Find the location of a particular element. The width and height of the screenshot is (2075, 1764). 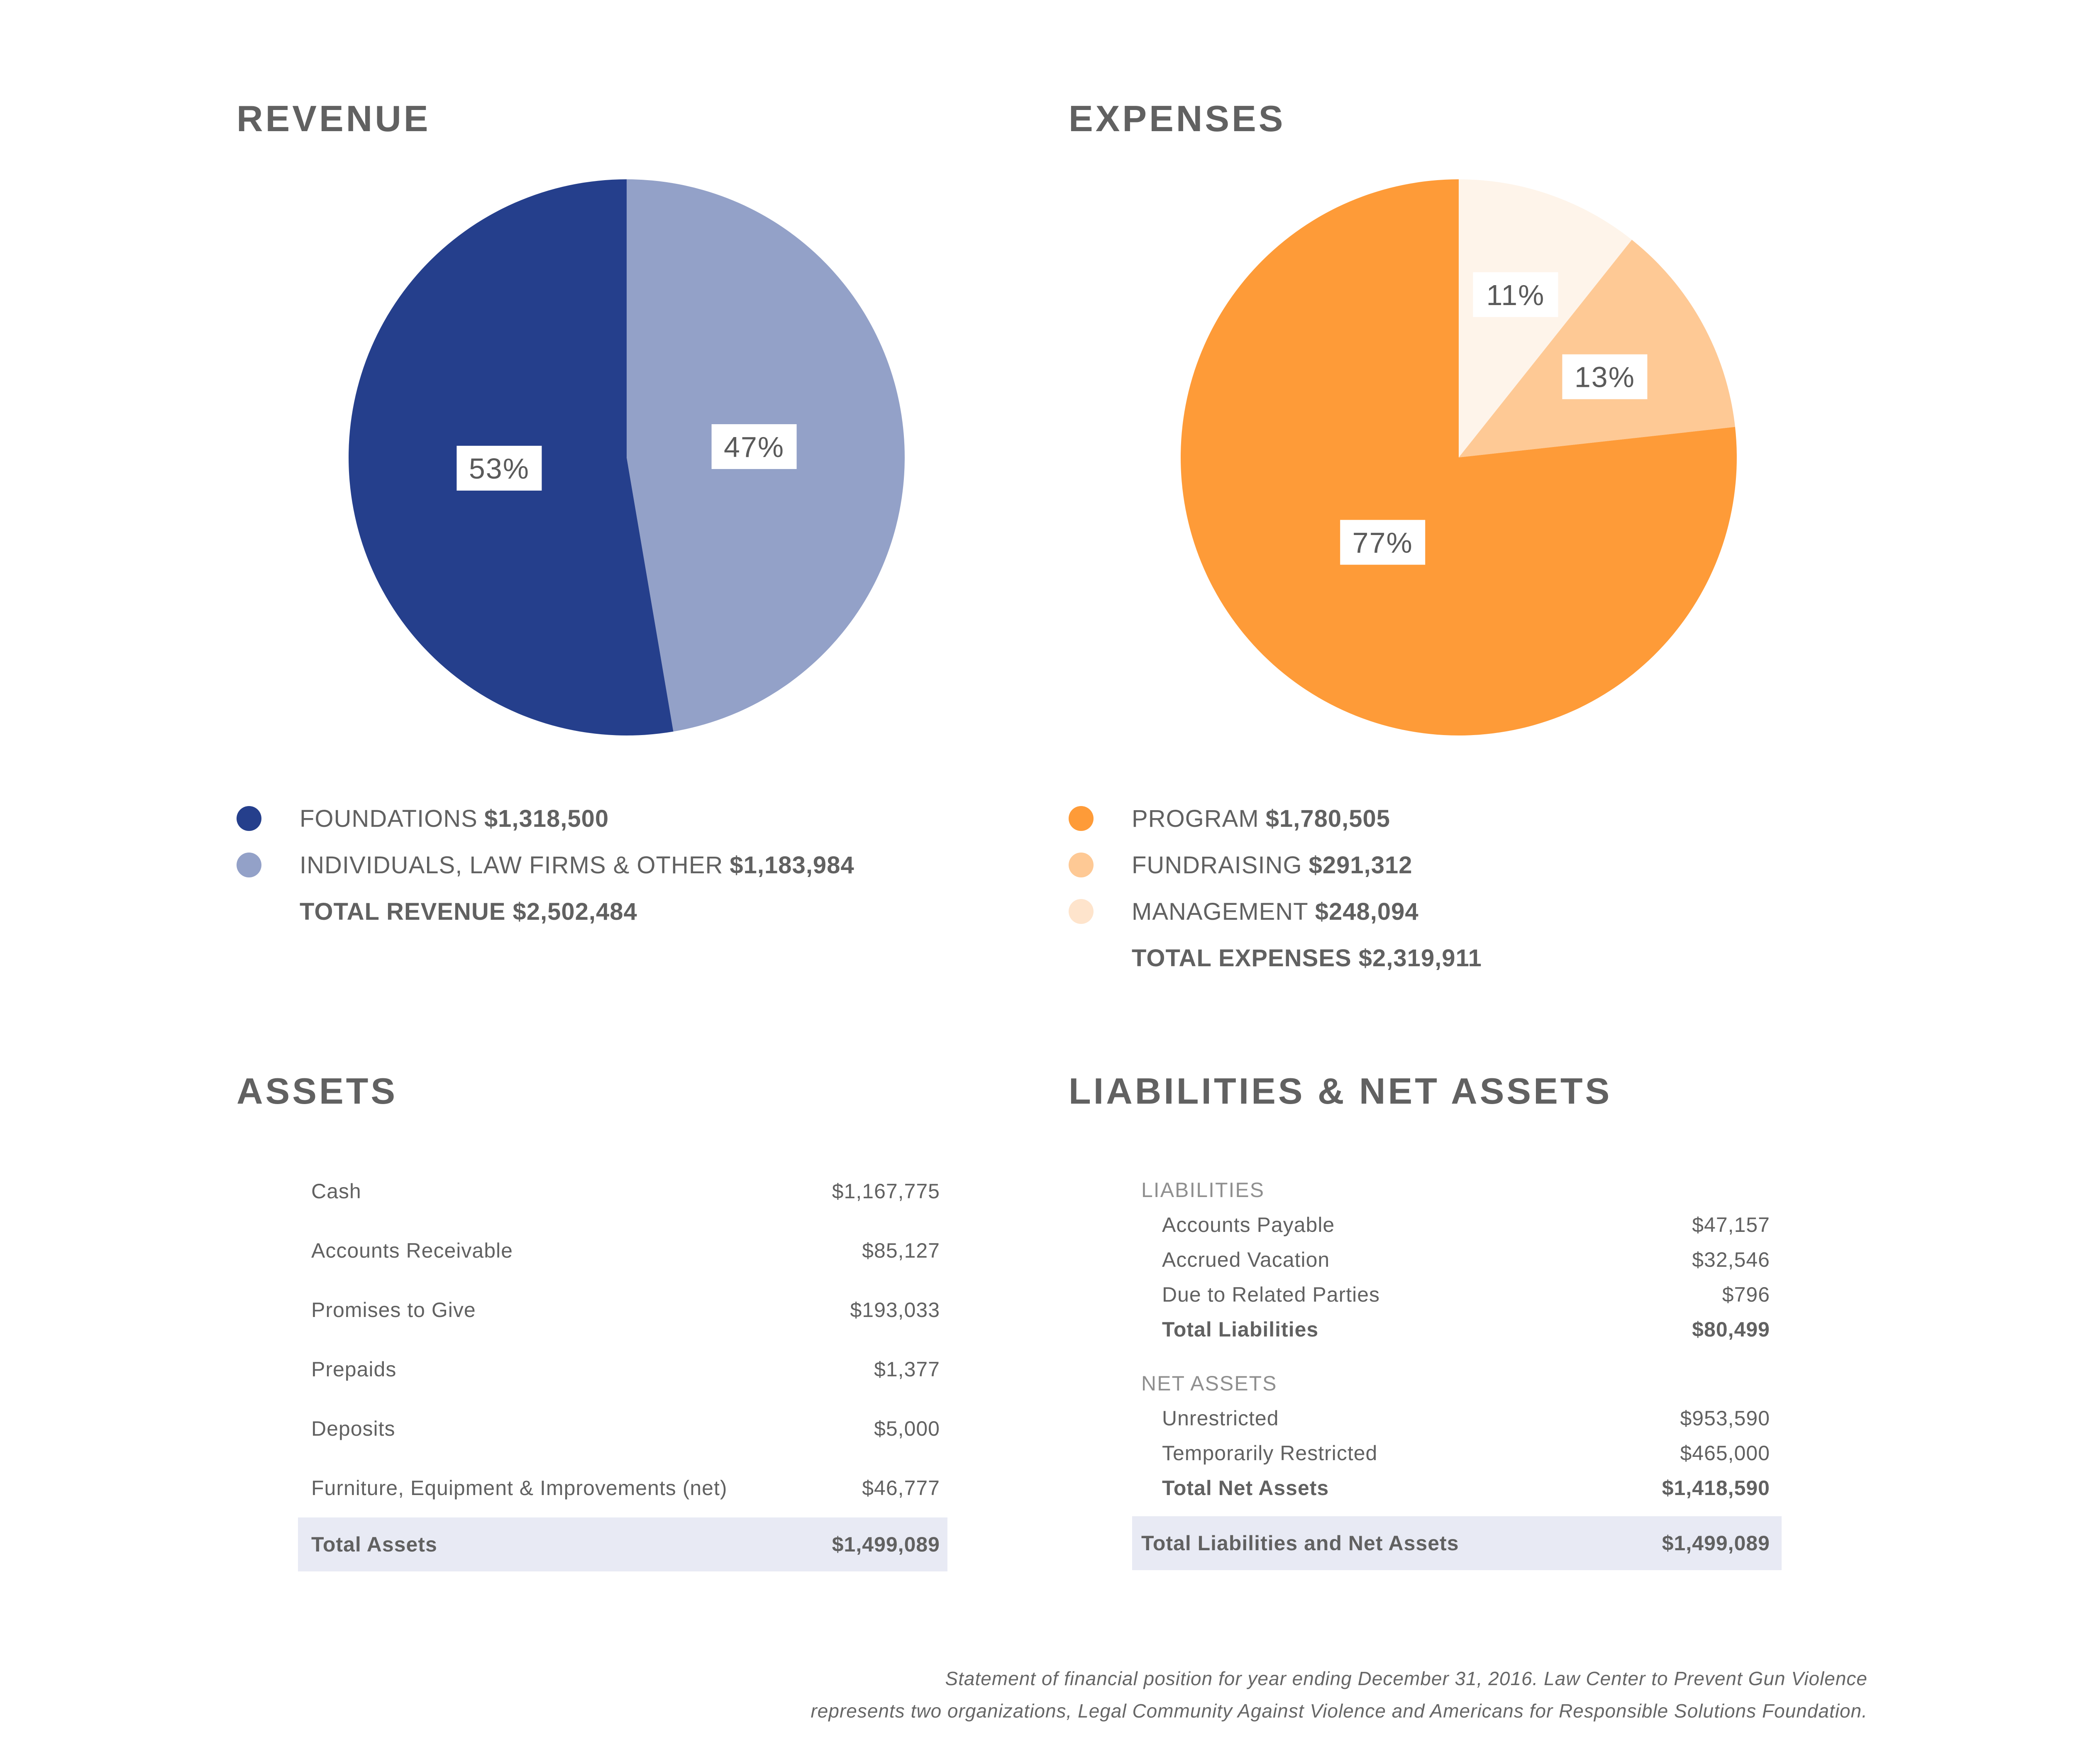

pie-percent-label: 47% is located at coordinates (754, 447).